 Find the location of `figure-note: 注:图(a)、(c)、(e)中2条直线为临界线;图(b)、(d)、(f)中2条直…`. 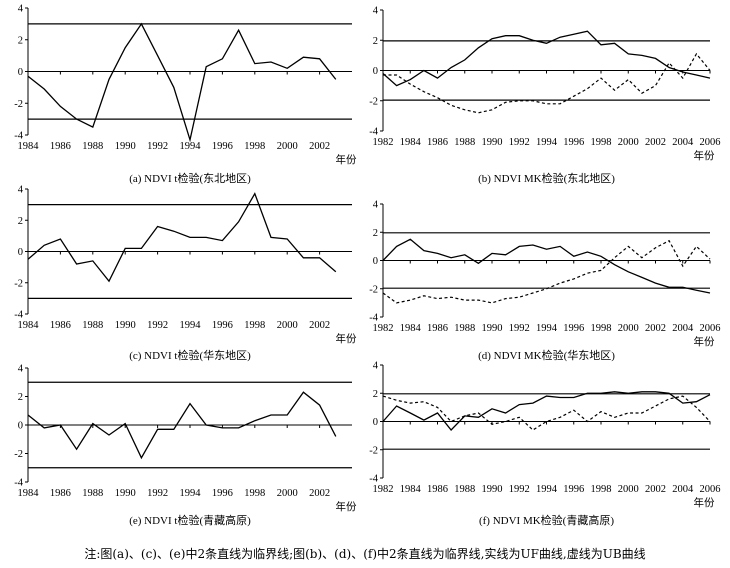

figure-note: 注:图(a)、(c)、(e)中2条直线为临界线;图(b)、(d)、(f)中2条直… is located at coordinates (365, 554).